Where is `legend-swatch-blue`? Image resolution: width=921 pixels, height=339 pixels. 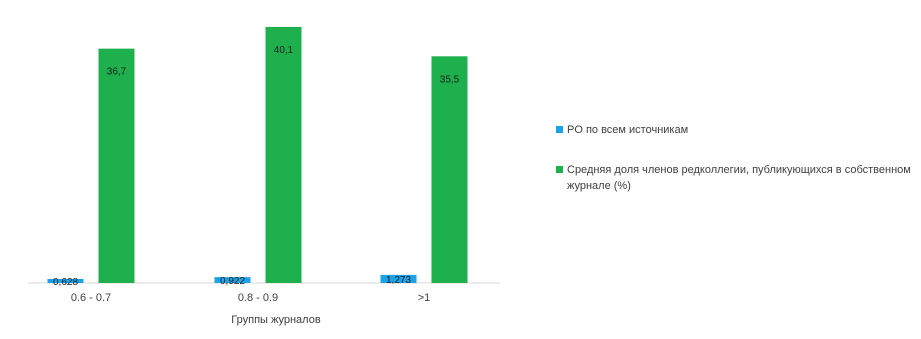 legend-swatch-blue is located at coordinates (559, 129).